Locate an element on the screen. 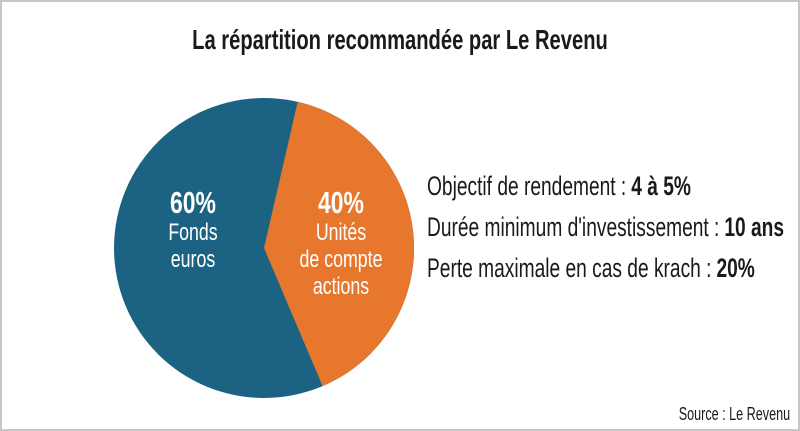  fact-value: 4 à 5% is located at coordinates (661, 186).